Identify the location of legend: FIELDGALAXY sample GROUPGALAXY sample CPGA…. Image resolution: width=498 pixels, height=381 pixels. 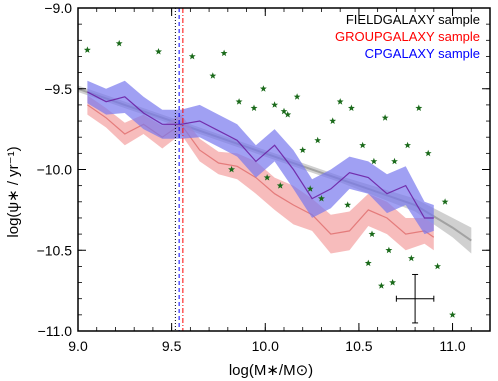
(407, 36).